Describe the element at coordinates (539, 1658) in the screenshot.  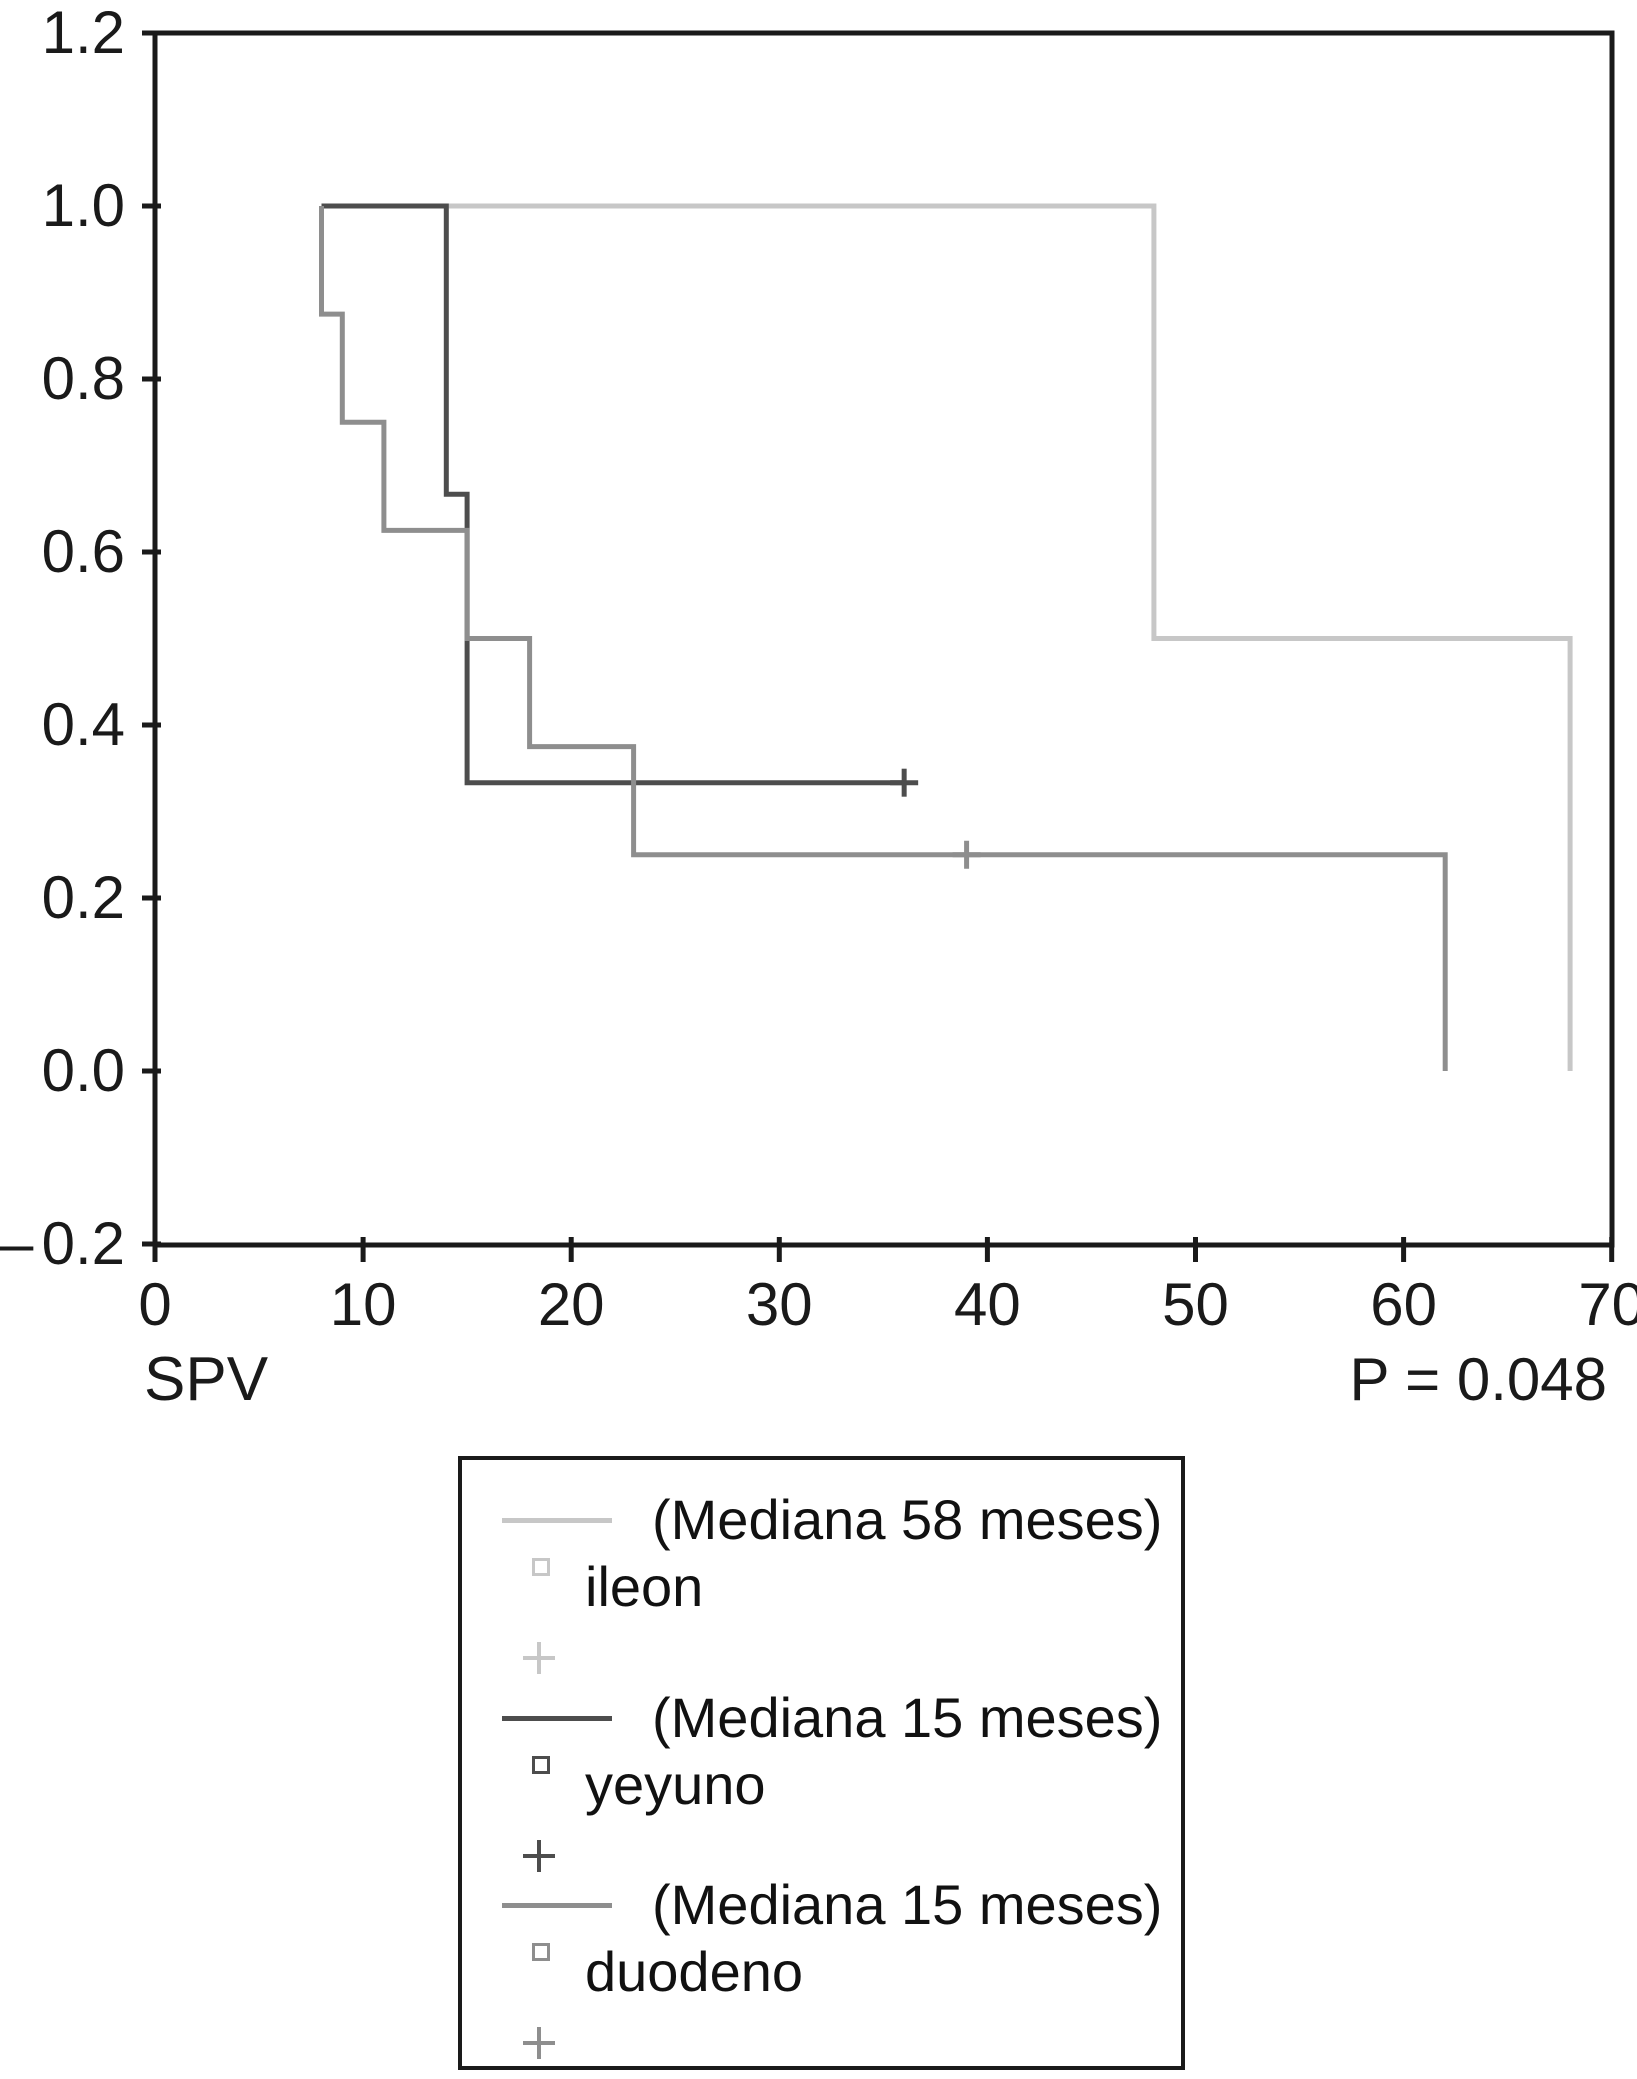
I see `legend-censor-plus-icon-ileon` at that location.